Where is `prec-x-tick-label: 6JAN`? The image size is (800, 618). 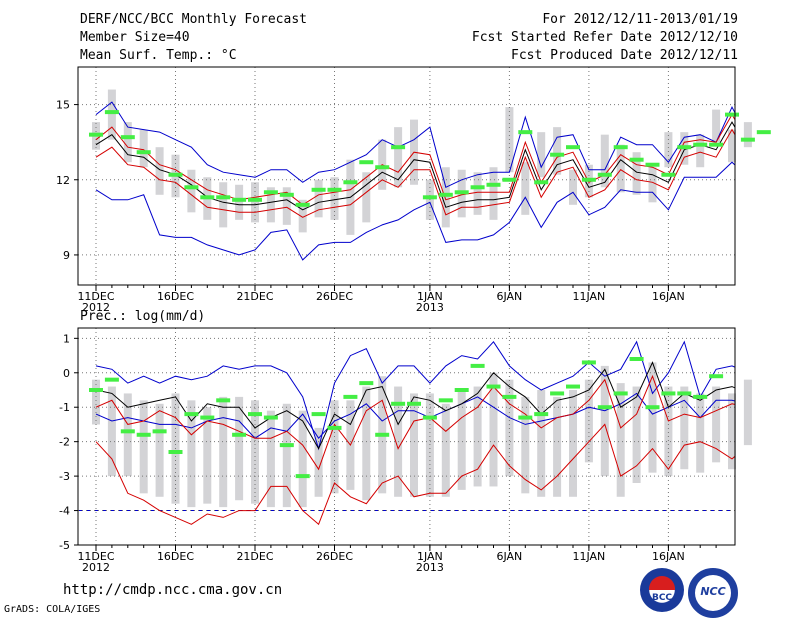 prec-x-tick-label: 6JAN is located at coordinates (509, 556).